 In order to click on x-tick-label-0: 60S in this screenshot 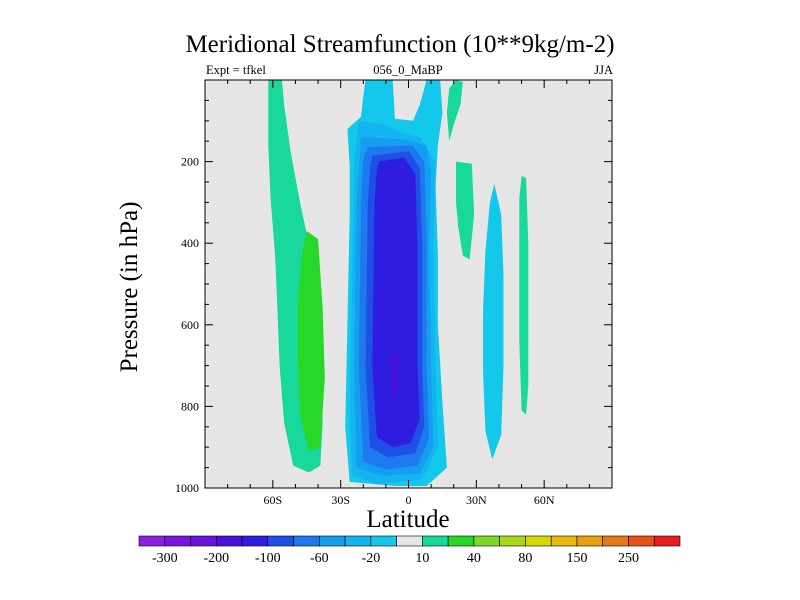, I will do `click(272, 500)`.